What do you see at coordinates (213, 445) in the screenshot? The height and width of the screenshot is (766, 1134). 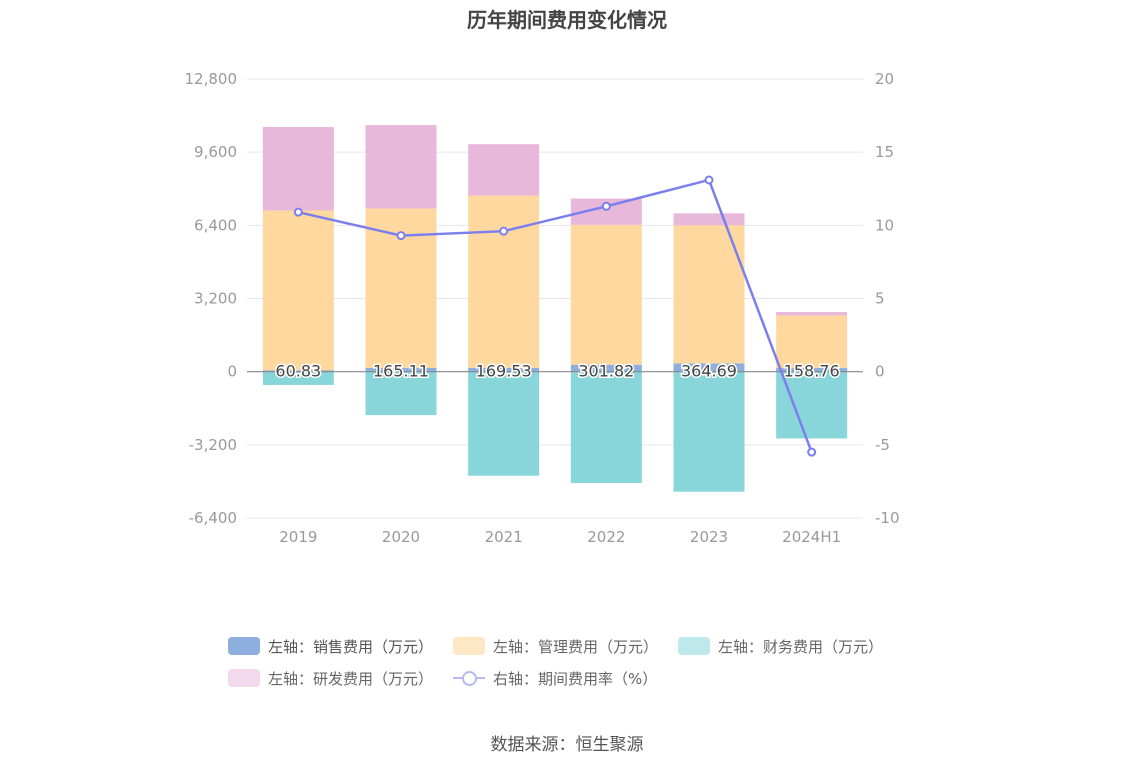 I see `left-axis-tick-label: -3,200` at bounding box center [213, 445].